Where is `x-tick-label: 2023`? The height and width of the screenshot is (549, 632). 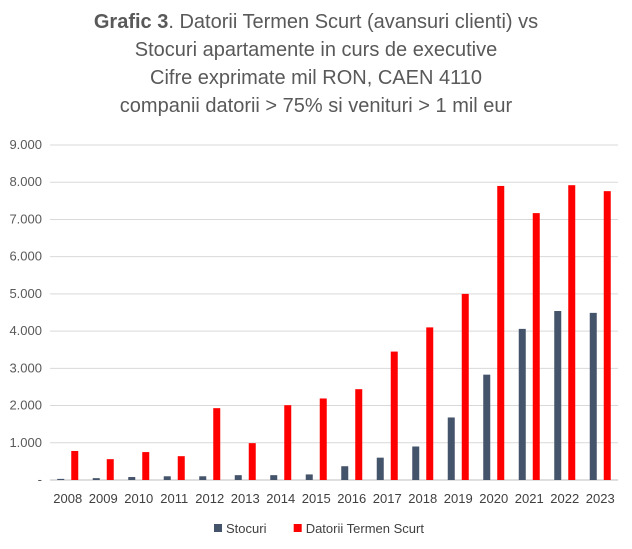
x-tick-label: 2023 is located at coordinates (600, 498).